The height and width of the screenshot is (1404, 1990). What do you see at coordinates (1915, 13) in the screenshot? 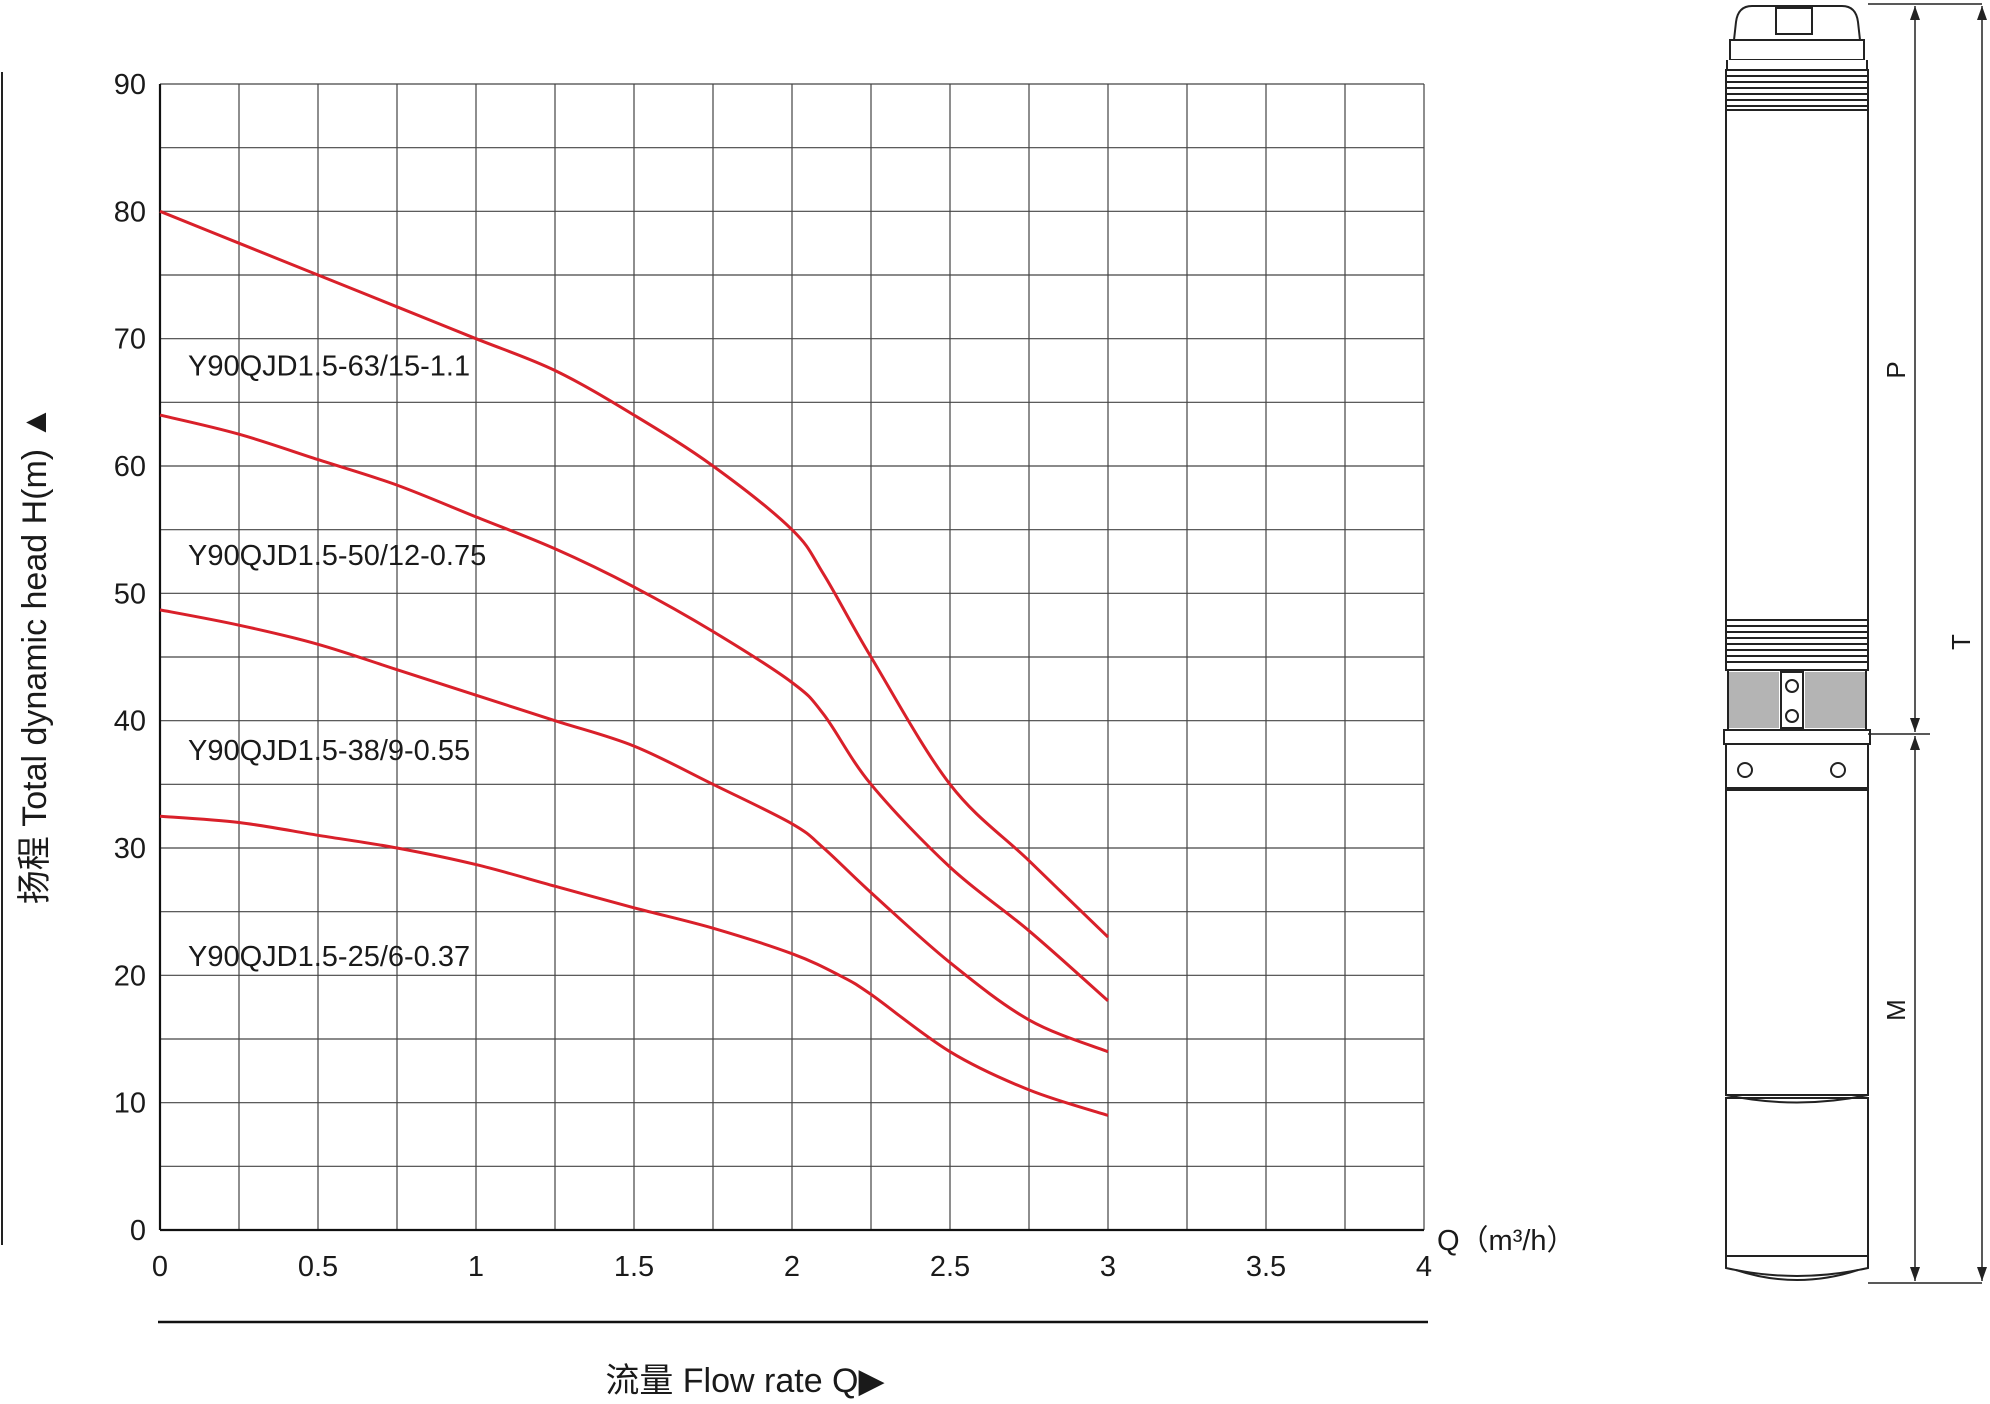
I see `dim-arrow-p-top` at bounding box center [1915, 13].